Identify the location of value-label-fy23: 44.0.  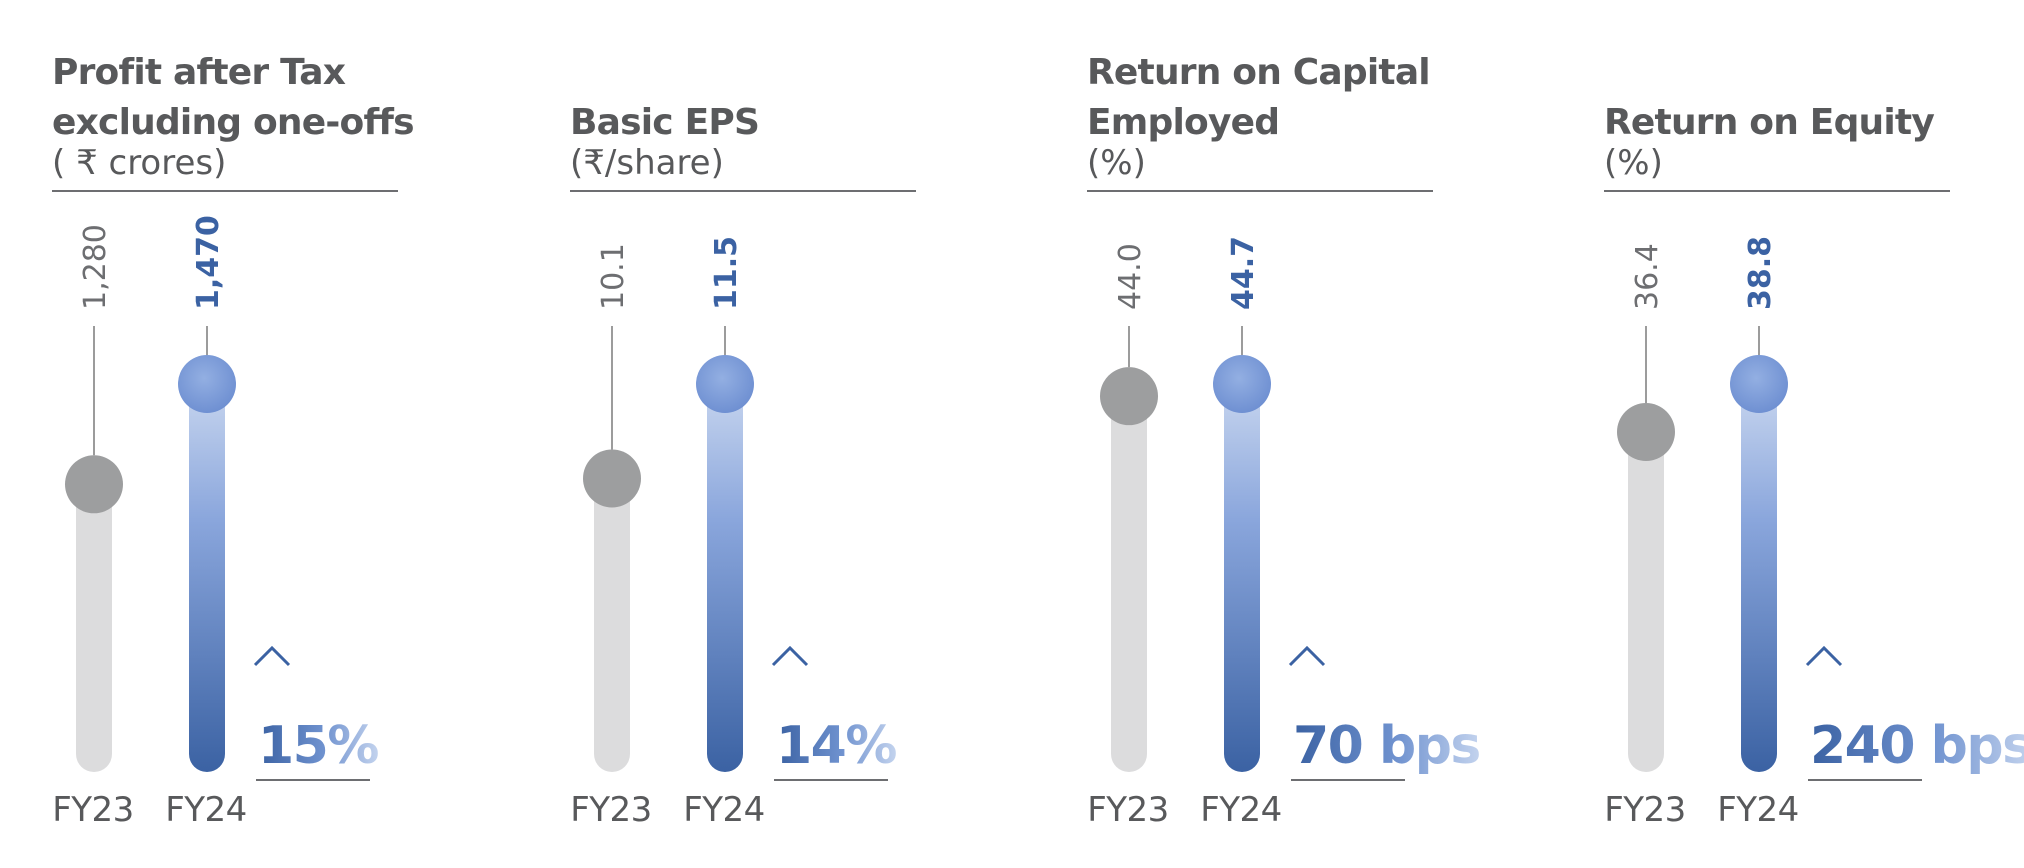
(1130, 276).